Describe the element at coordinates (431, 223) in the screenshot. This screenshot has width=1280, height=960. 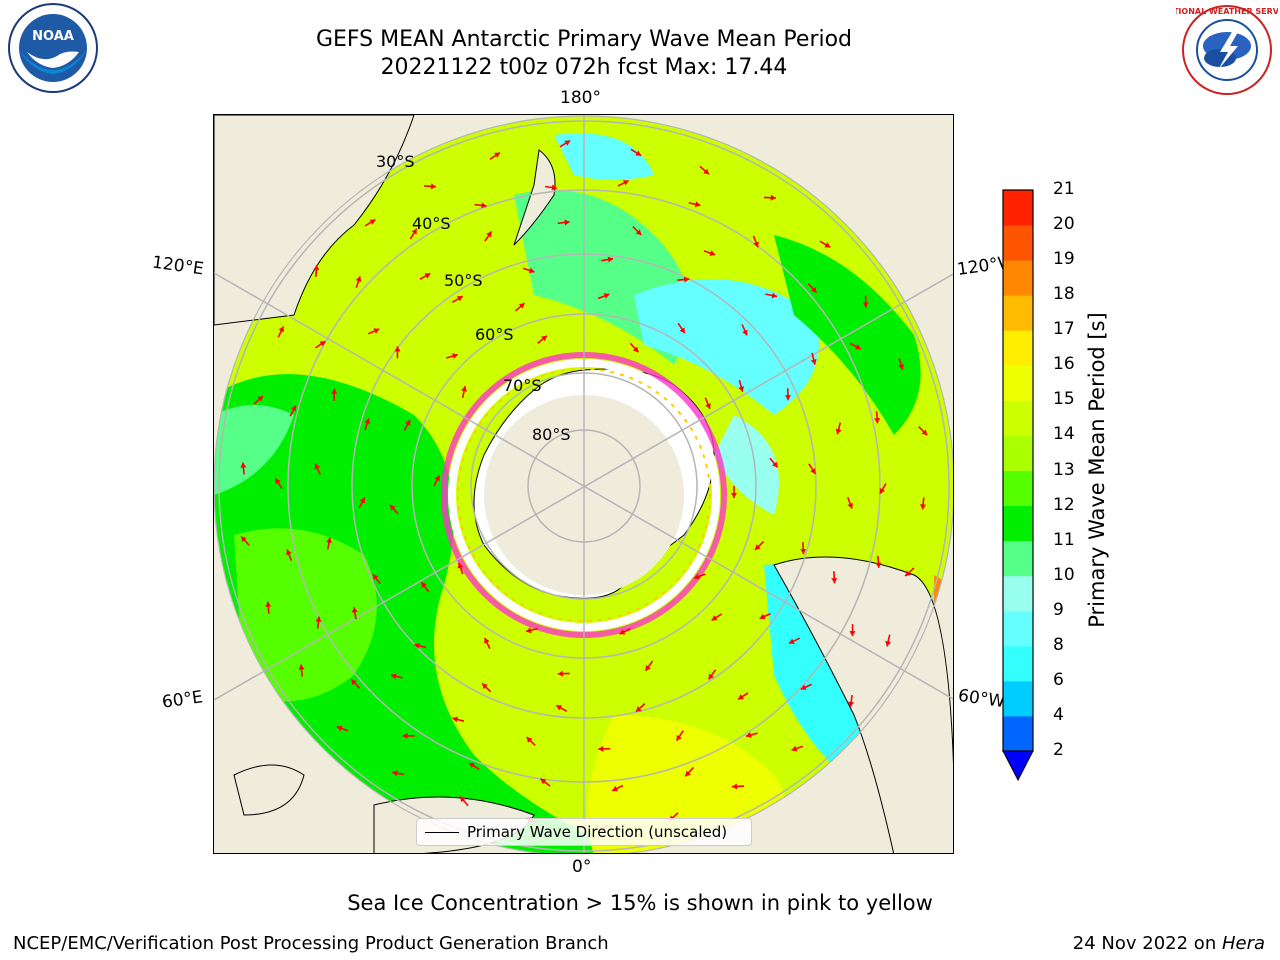
I see `lat-label-40s: 40°S` at that location.